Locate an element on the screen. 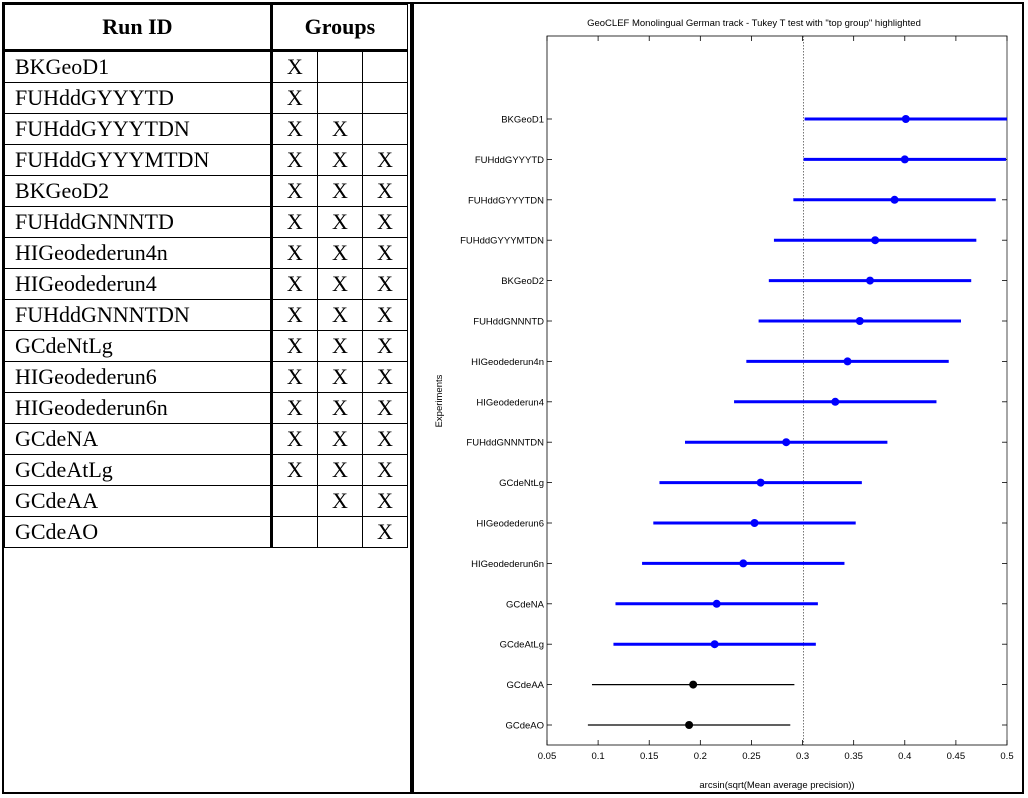 This screenshot has width=1028, height=798. x-tick-label: 0.4 is located at coordinates (904, 756).